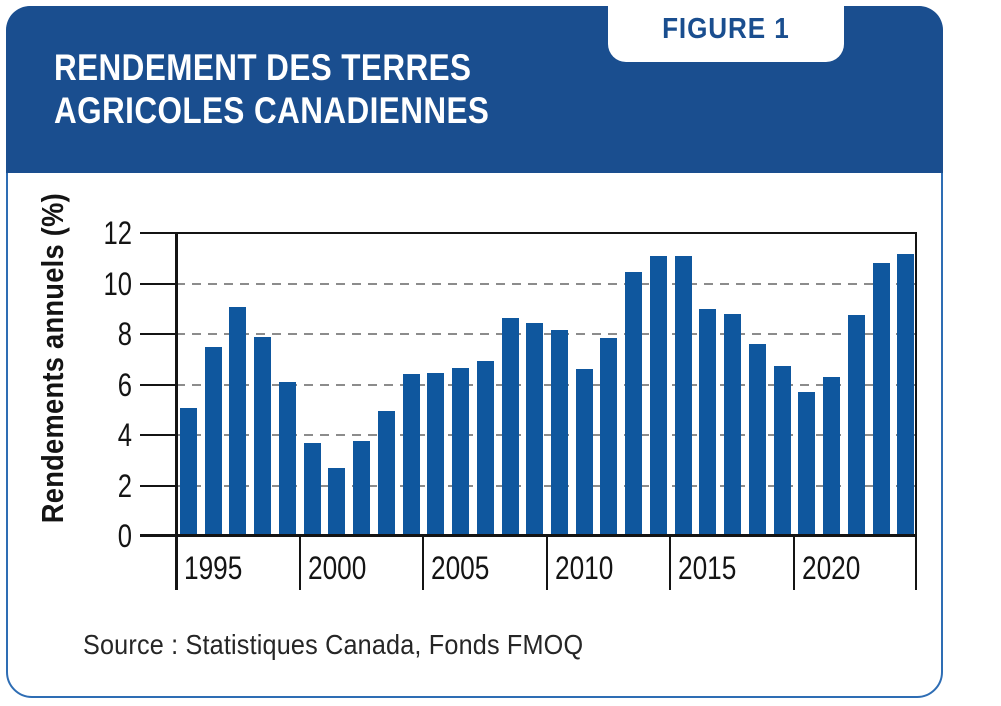  What do you see at coordinates (733, 424) in the screenshot?
I see `bar-2016` at bounding box center [733, 424].